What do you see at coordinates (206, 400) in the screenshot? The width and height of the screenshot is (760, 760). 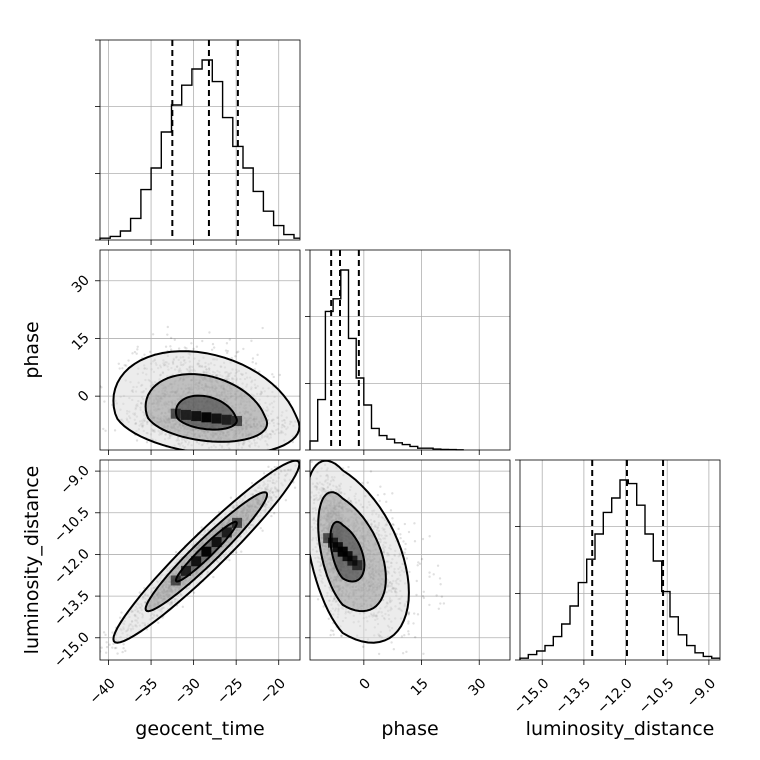 I see `contours-geocent_time-phase` at bounding box center [206, 400].